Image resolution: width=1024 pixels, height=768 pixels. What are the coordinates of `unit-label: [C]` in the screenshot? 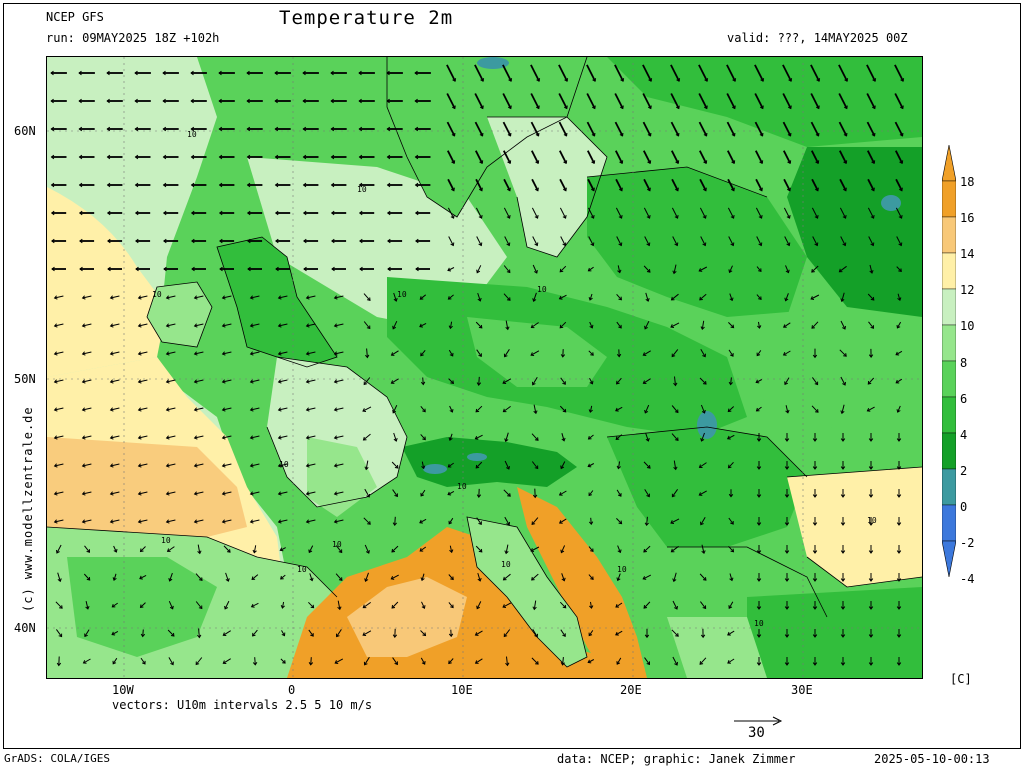 It's located at (961, 679).